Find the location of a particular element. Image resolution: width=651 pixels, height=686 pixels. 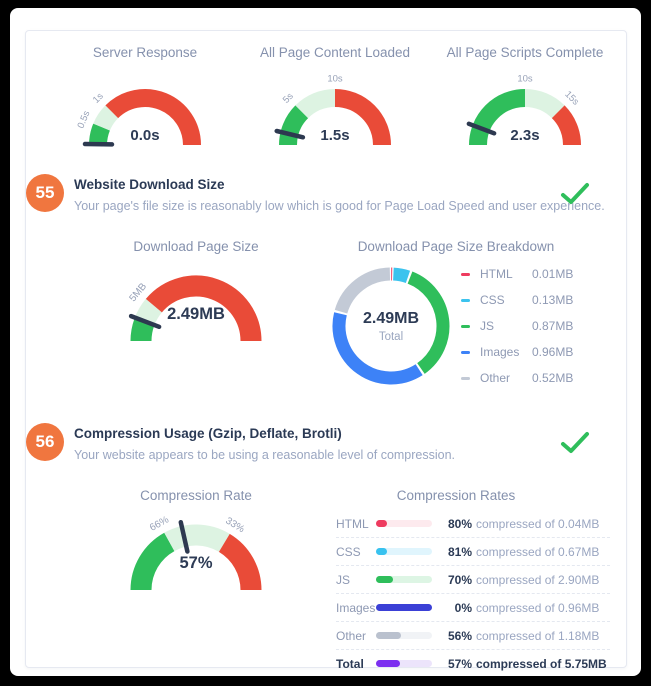

scripts-complete-gauge: 10s 15s 2.3s is located at coordinates (525, 99).